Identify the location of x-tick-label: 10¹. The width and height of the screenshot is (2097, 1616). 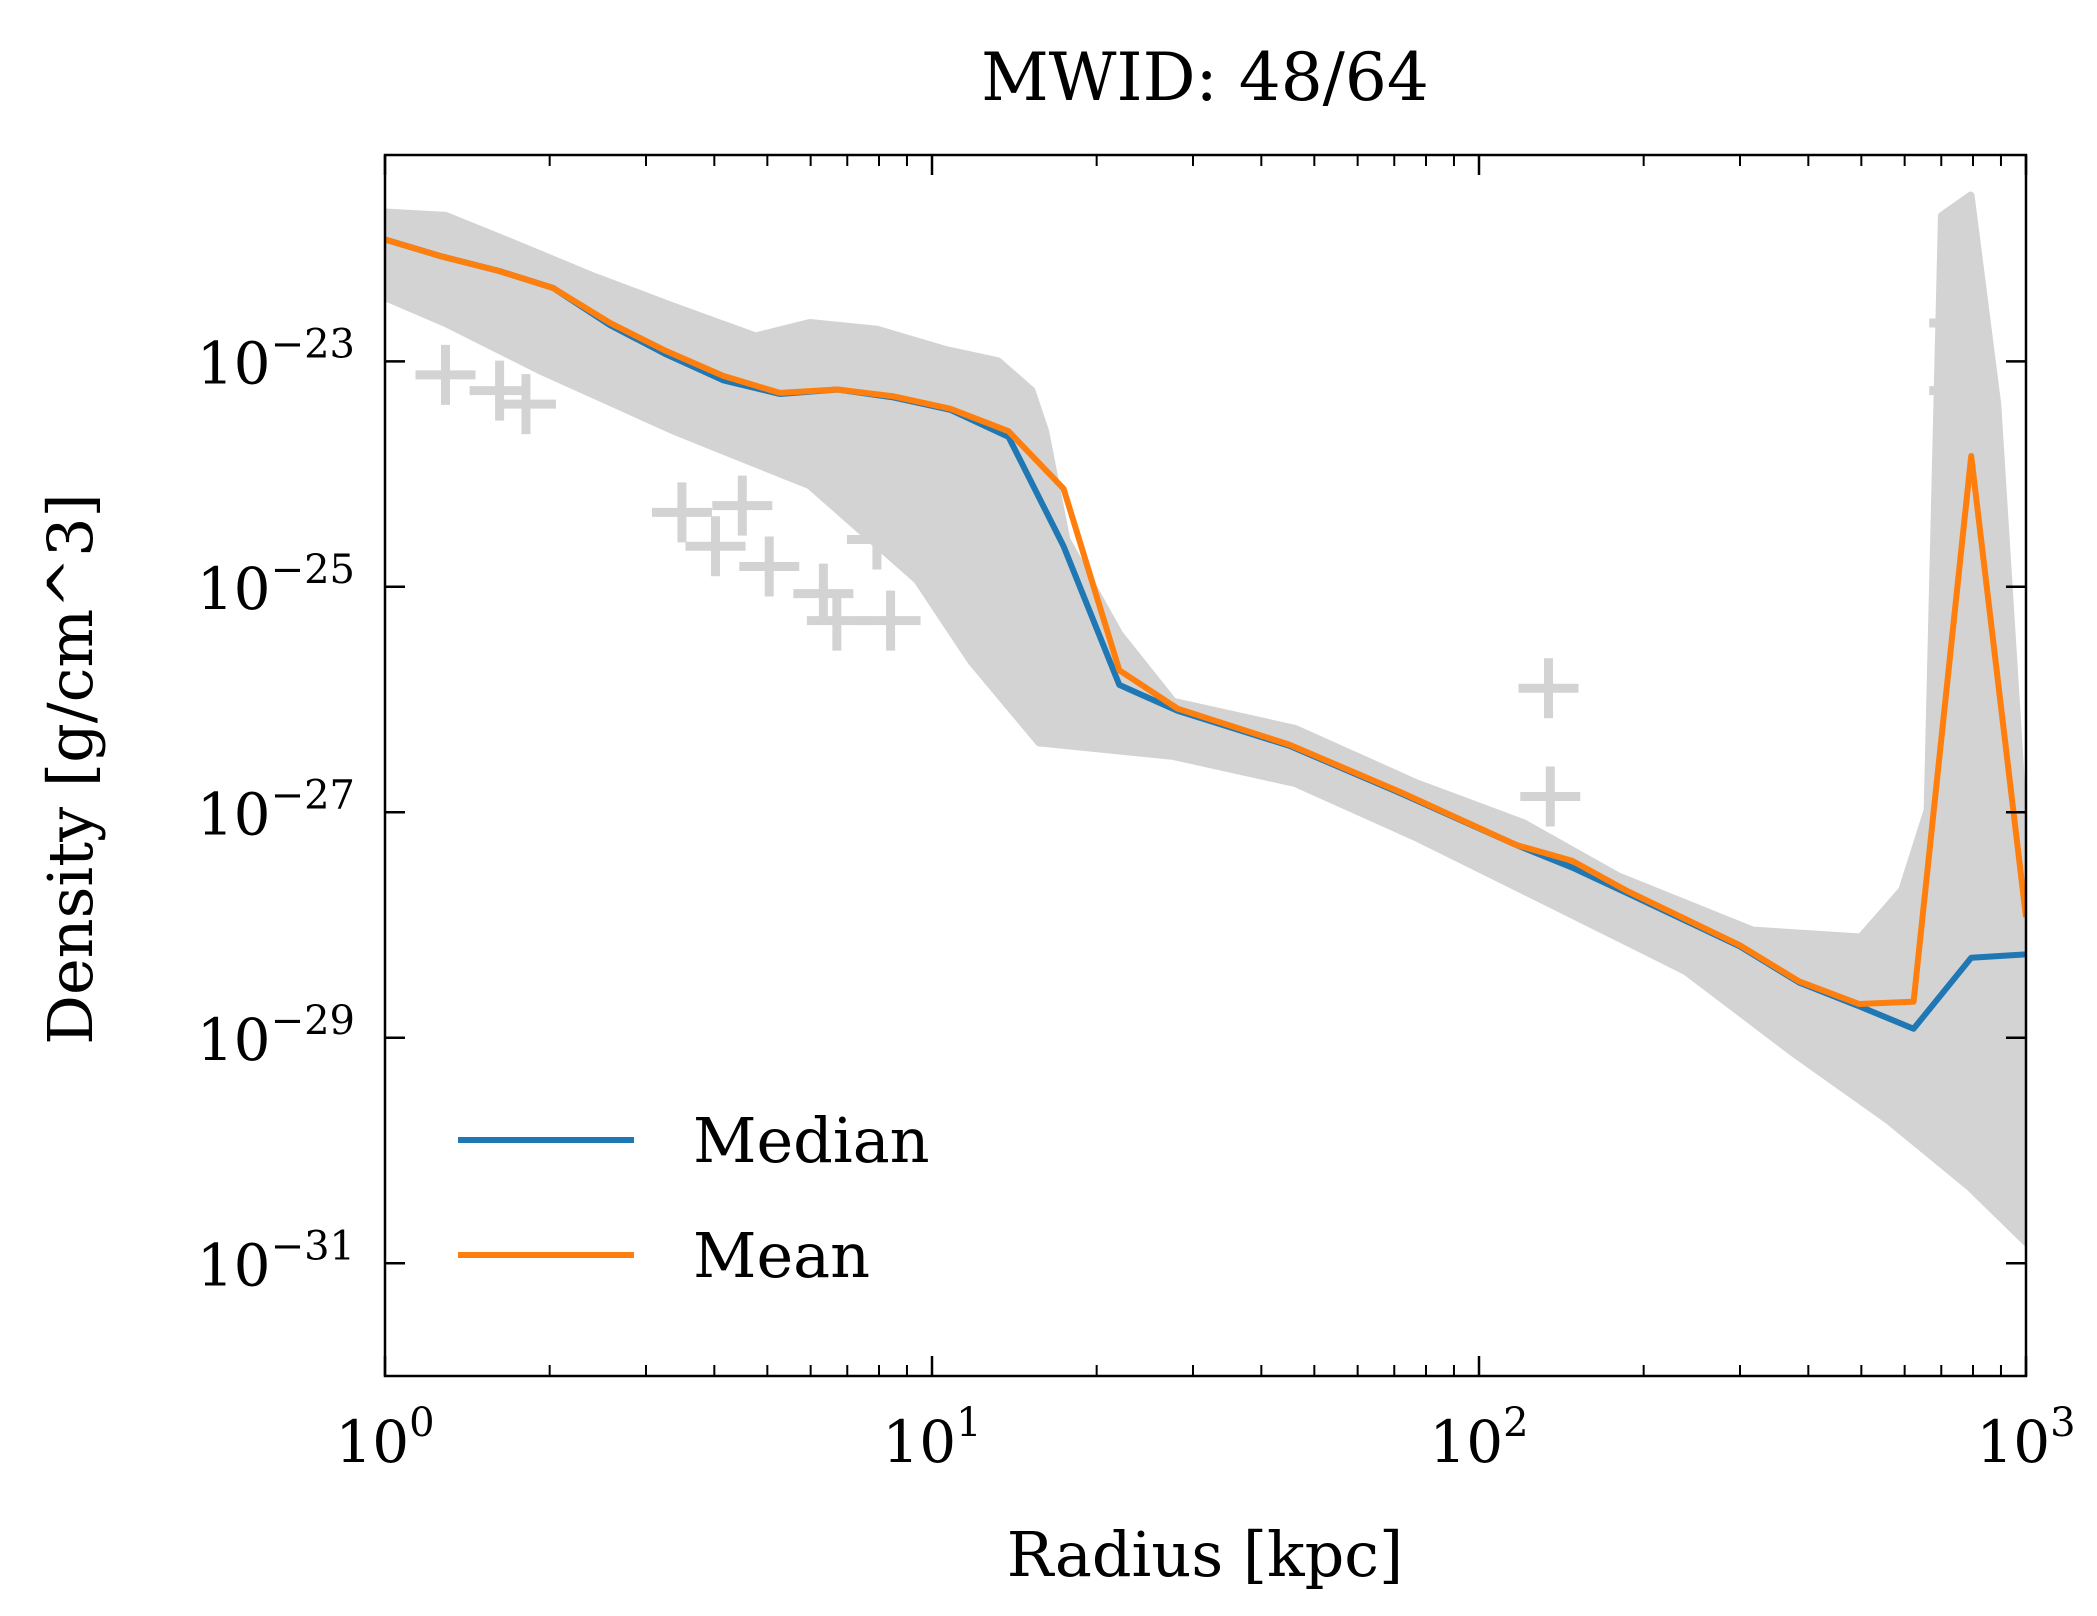
(931, 1438).